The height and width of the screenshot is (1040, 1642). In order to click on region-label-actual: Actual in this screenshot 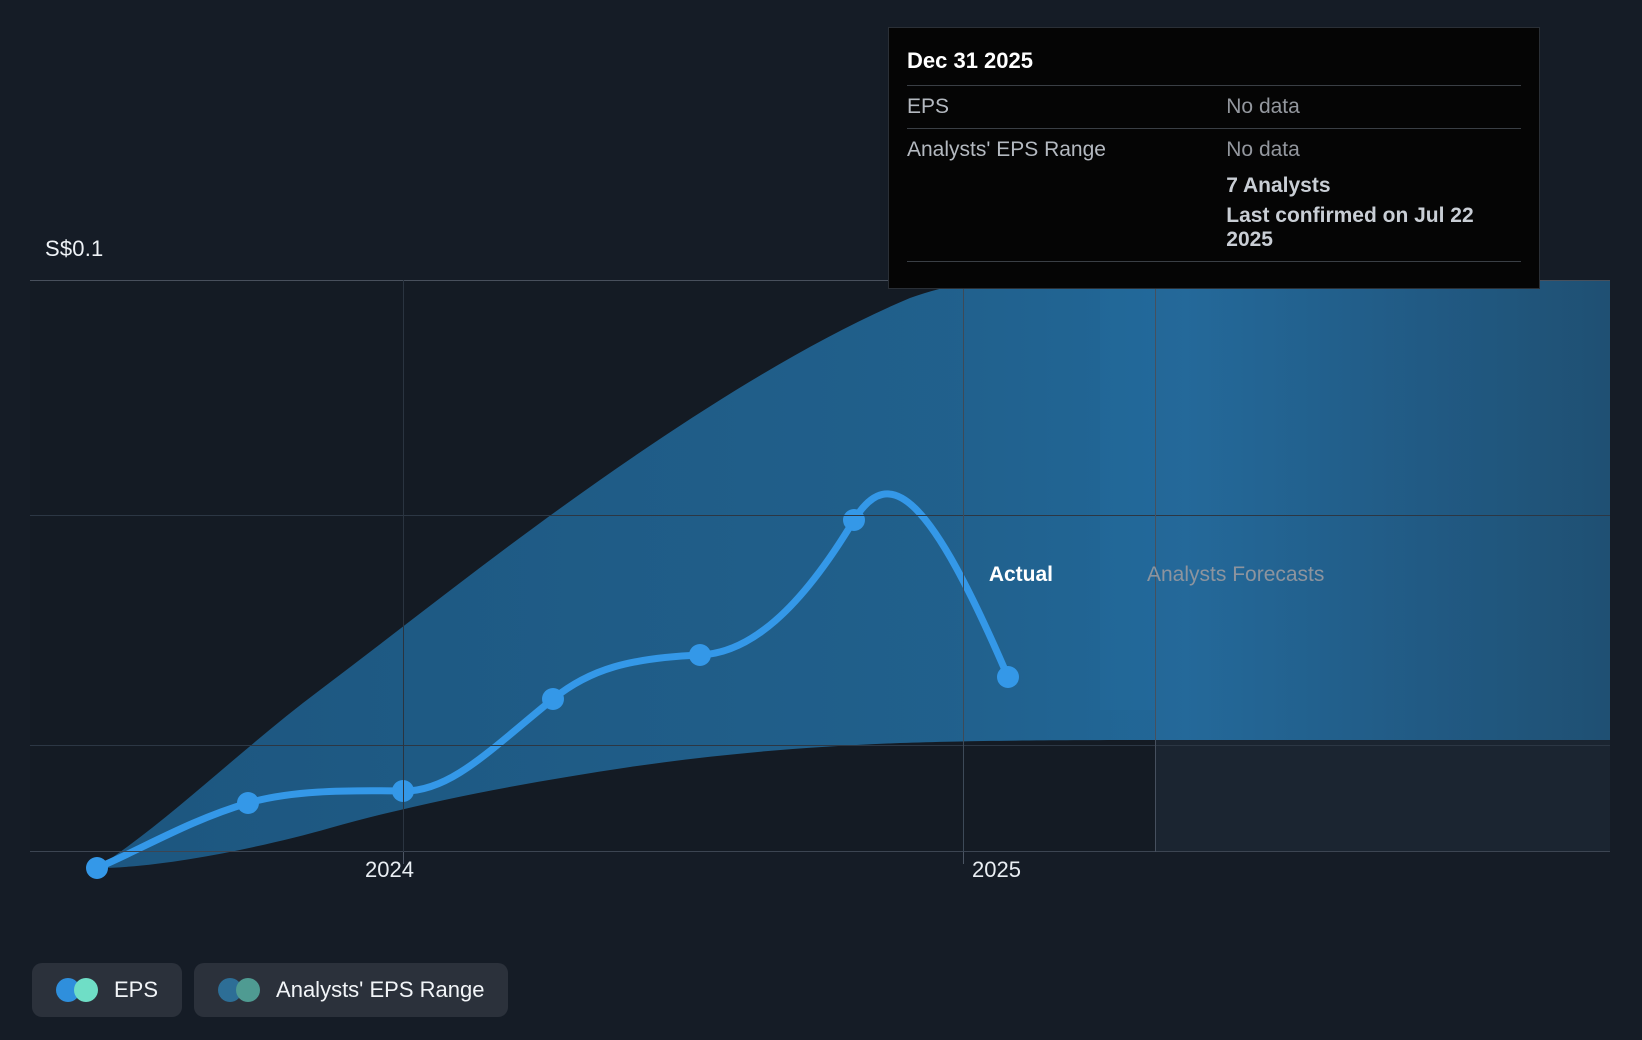, I will do `click(1020, 574)`.